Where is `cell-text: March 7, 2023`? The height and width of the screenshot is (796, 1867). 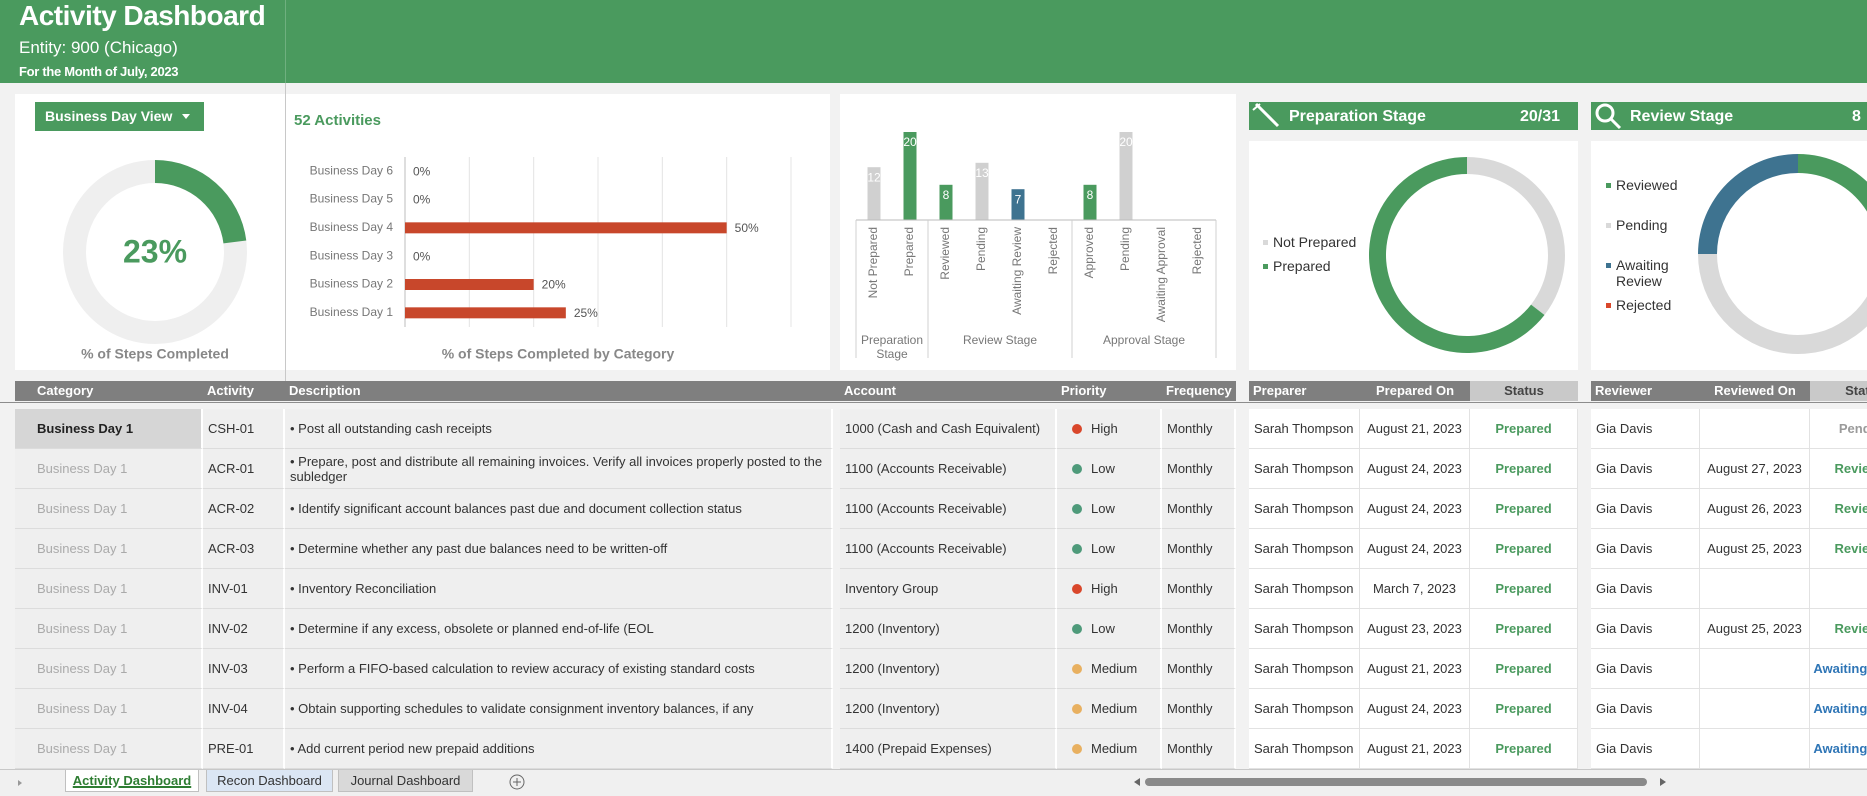 cell-text: March 7, 2023 is located at coordinates (1414, 588).